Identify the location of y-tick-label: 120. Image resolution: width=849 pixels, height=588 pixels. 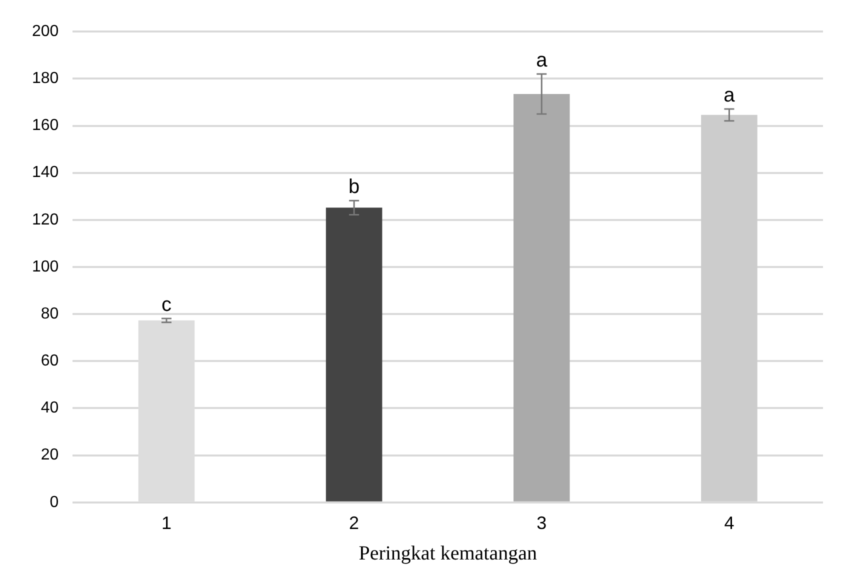
(45, 219).